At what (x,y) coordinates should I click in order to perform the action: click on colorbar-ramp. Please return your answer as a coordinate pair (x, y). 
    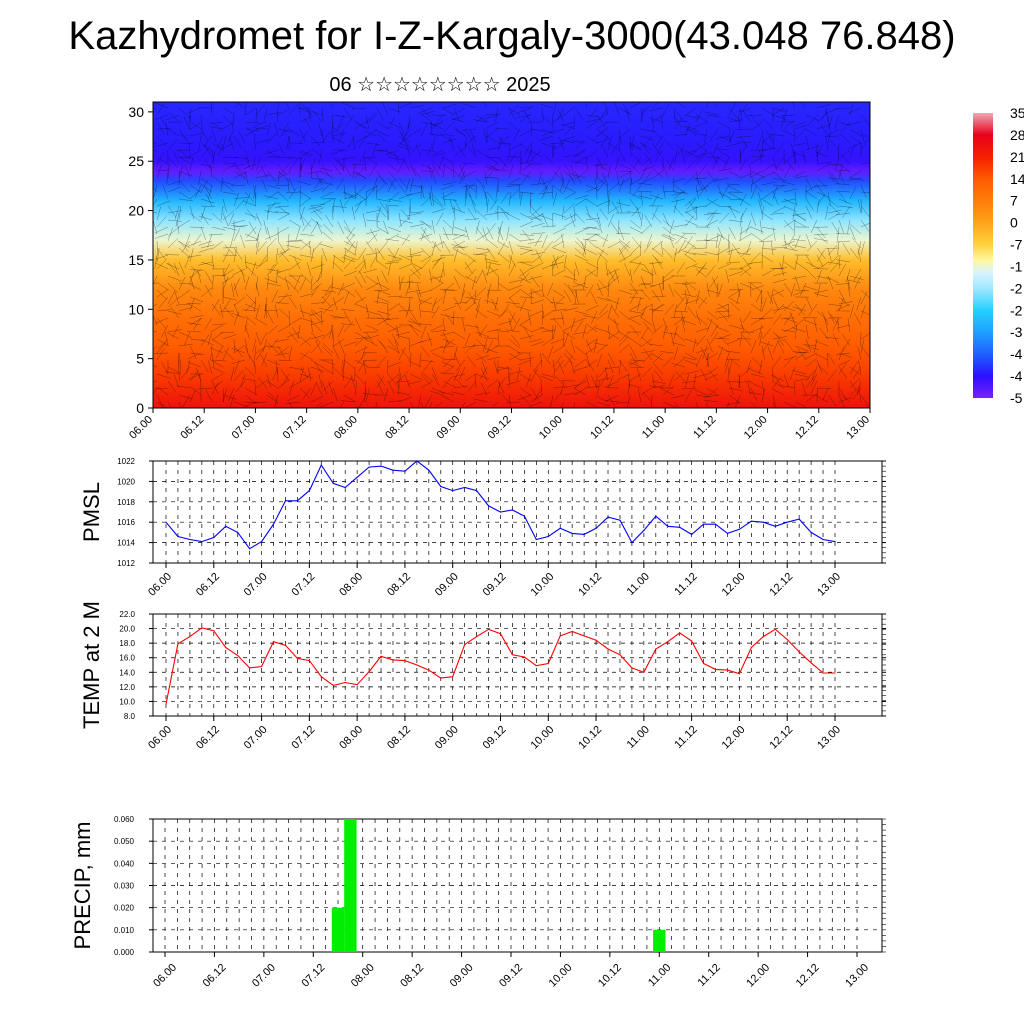
    Looking at the image, I should click on (983, 255).